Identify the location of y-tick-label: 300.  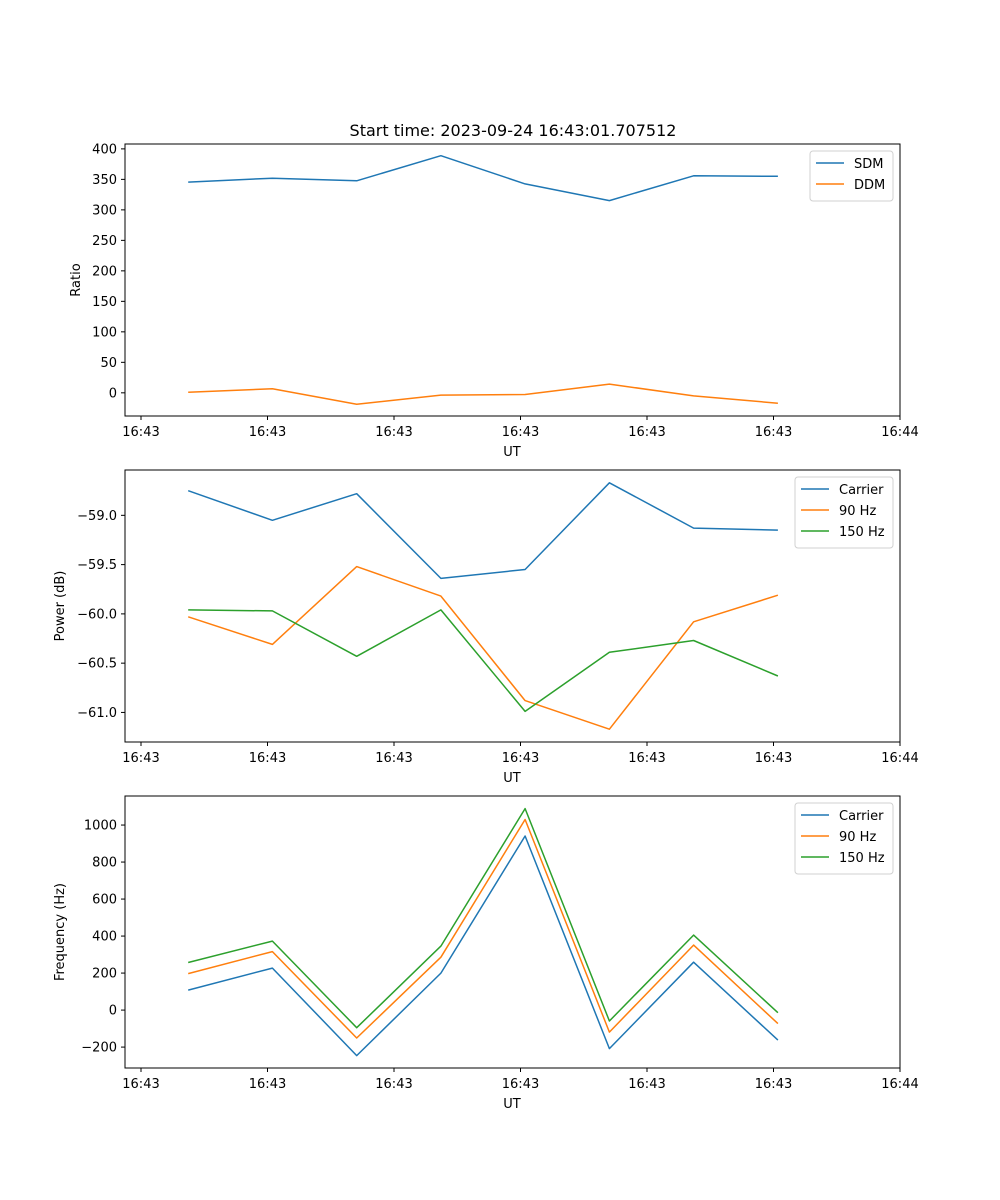
(104, 210).